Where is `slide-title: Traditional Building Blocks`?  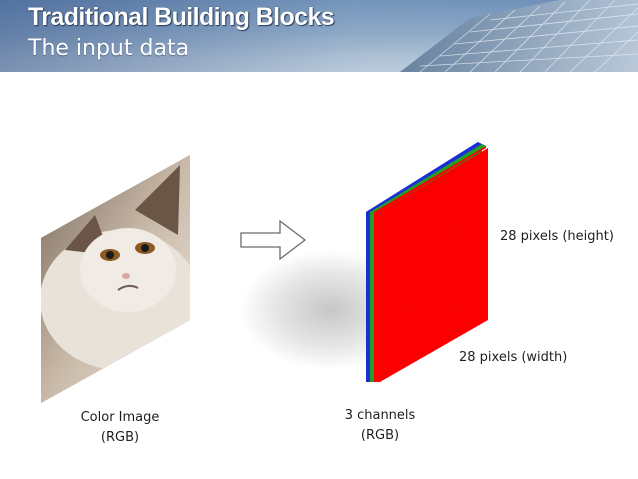 slide-title: Traditional Building Blocks is located at coordinates (181, 17).